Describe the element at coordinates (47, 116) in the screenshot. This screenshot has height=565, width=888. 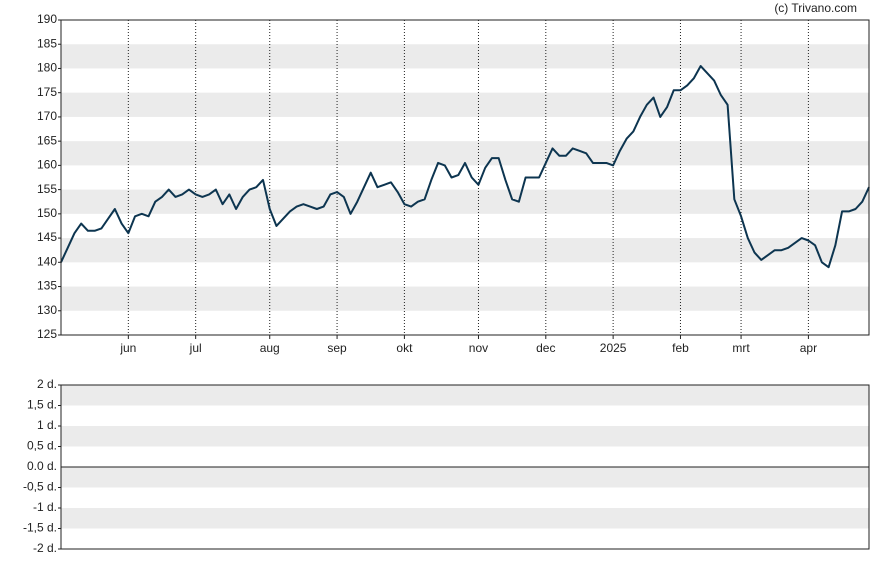
I see `y-tick-label: 170` at that location.